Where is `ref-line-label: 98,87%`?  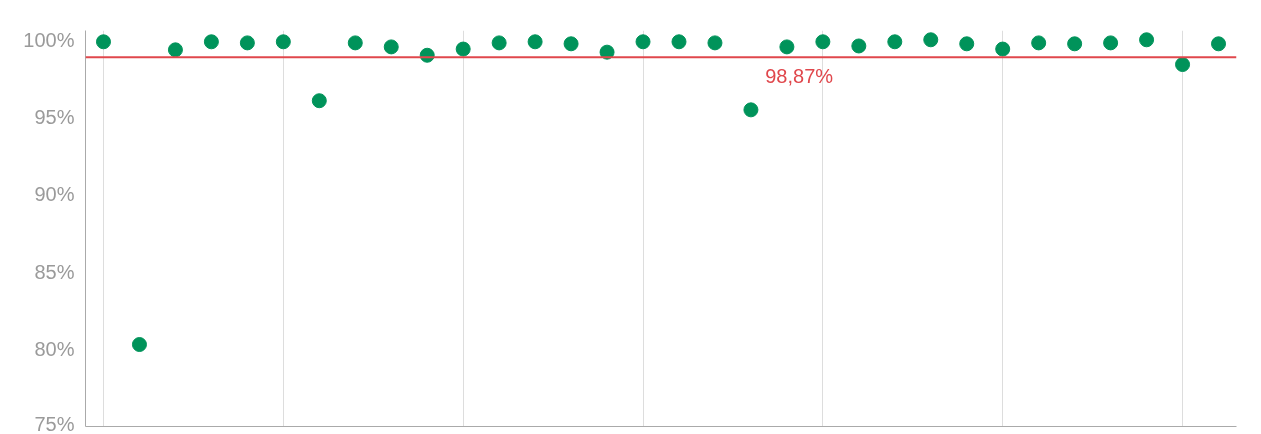
ref-line-label: 98,87% is located at coordinates (799, 76).